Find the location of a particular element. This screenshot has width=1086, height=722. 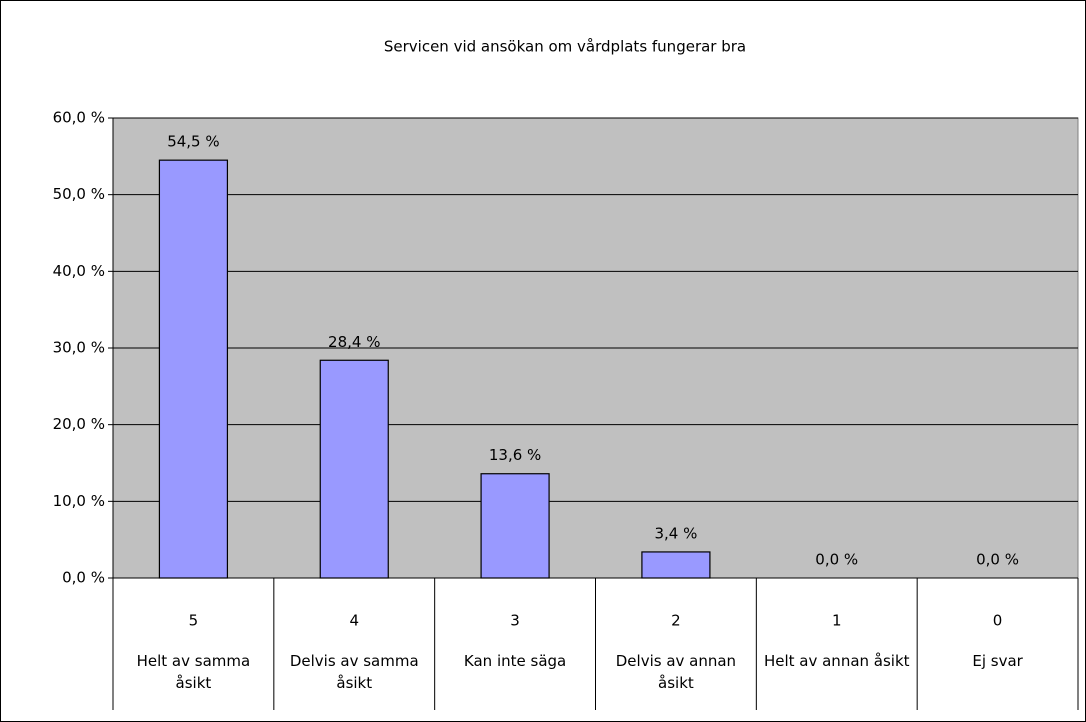

y-tick-label: 10,0 % is located at coordinates (79, 501).